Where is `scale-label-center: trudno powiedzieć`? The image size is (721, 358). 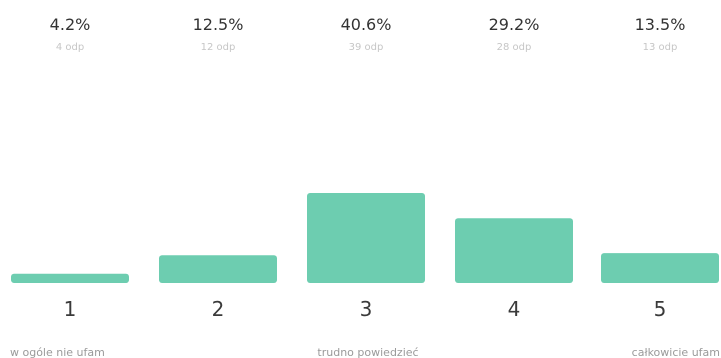 scale-label-center: trudno powiedzieć is located at coordinates (367, 352).